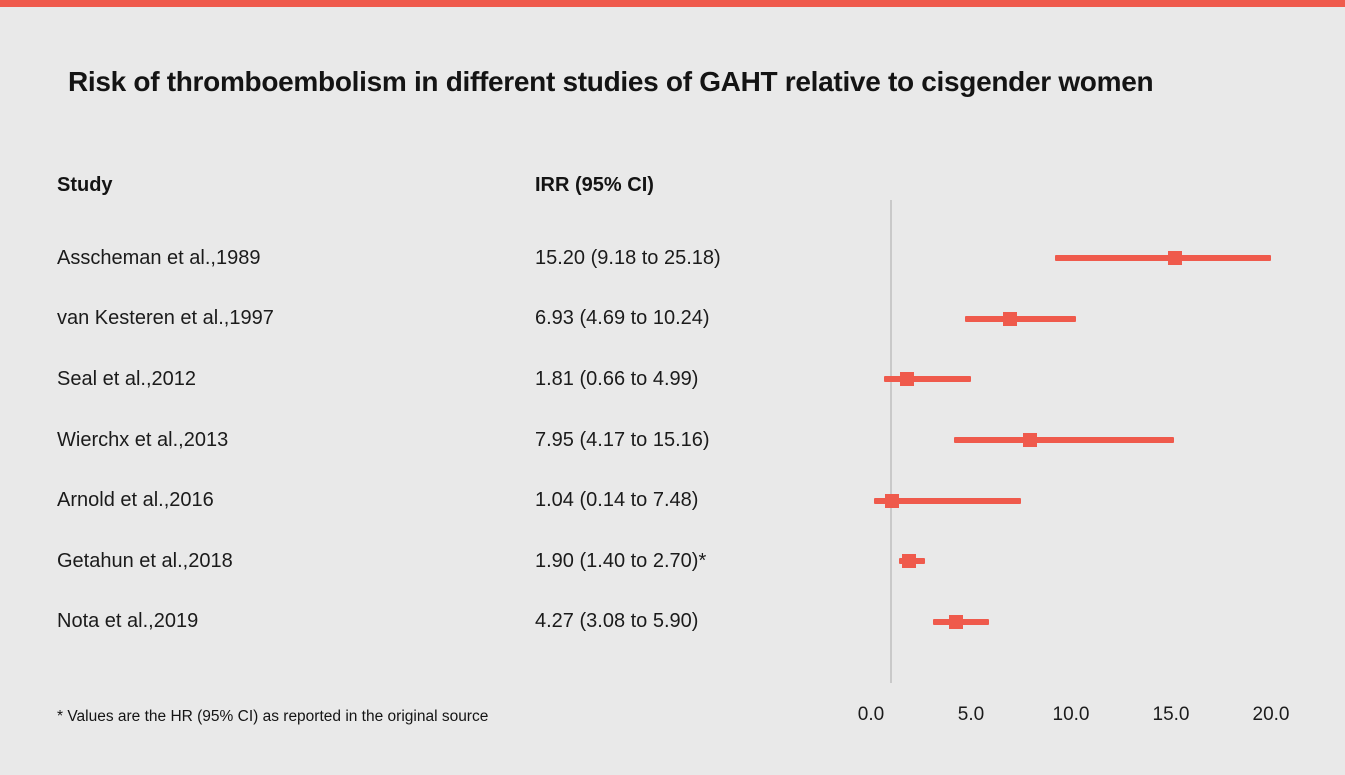  I want to click on study-name: Asscheman et al.,1989, so click(159, 257).